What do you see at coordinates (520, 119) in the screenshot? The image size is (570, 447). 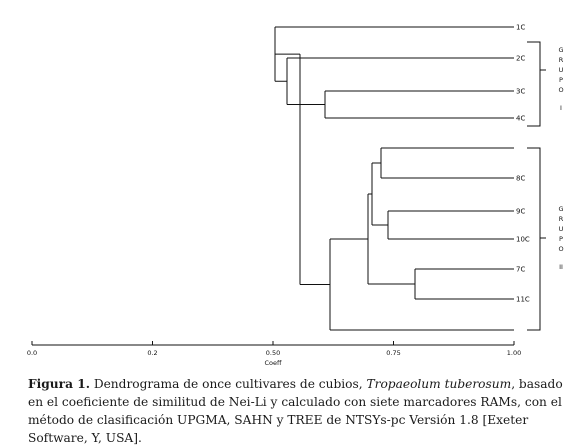 I see `leaf-label: 4C` at bounding box center [520, 119].